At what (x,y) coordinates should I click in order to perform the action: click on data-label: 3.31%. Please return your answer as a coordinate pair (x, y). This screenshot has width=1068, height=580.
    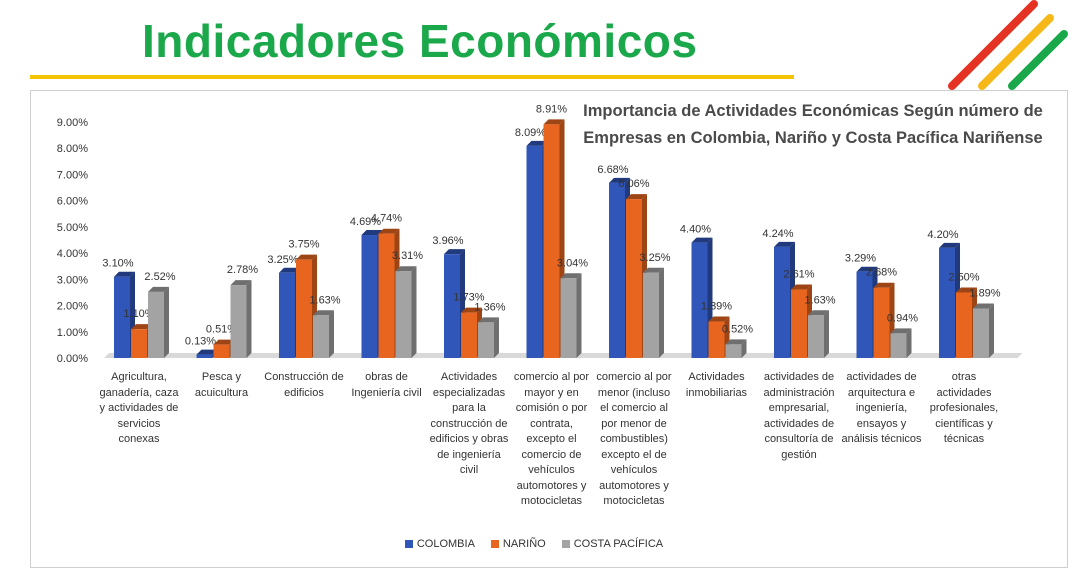
    Looking at the image, I should click on (407, 256).